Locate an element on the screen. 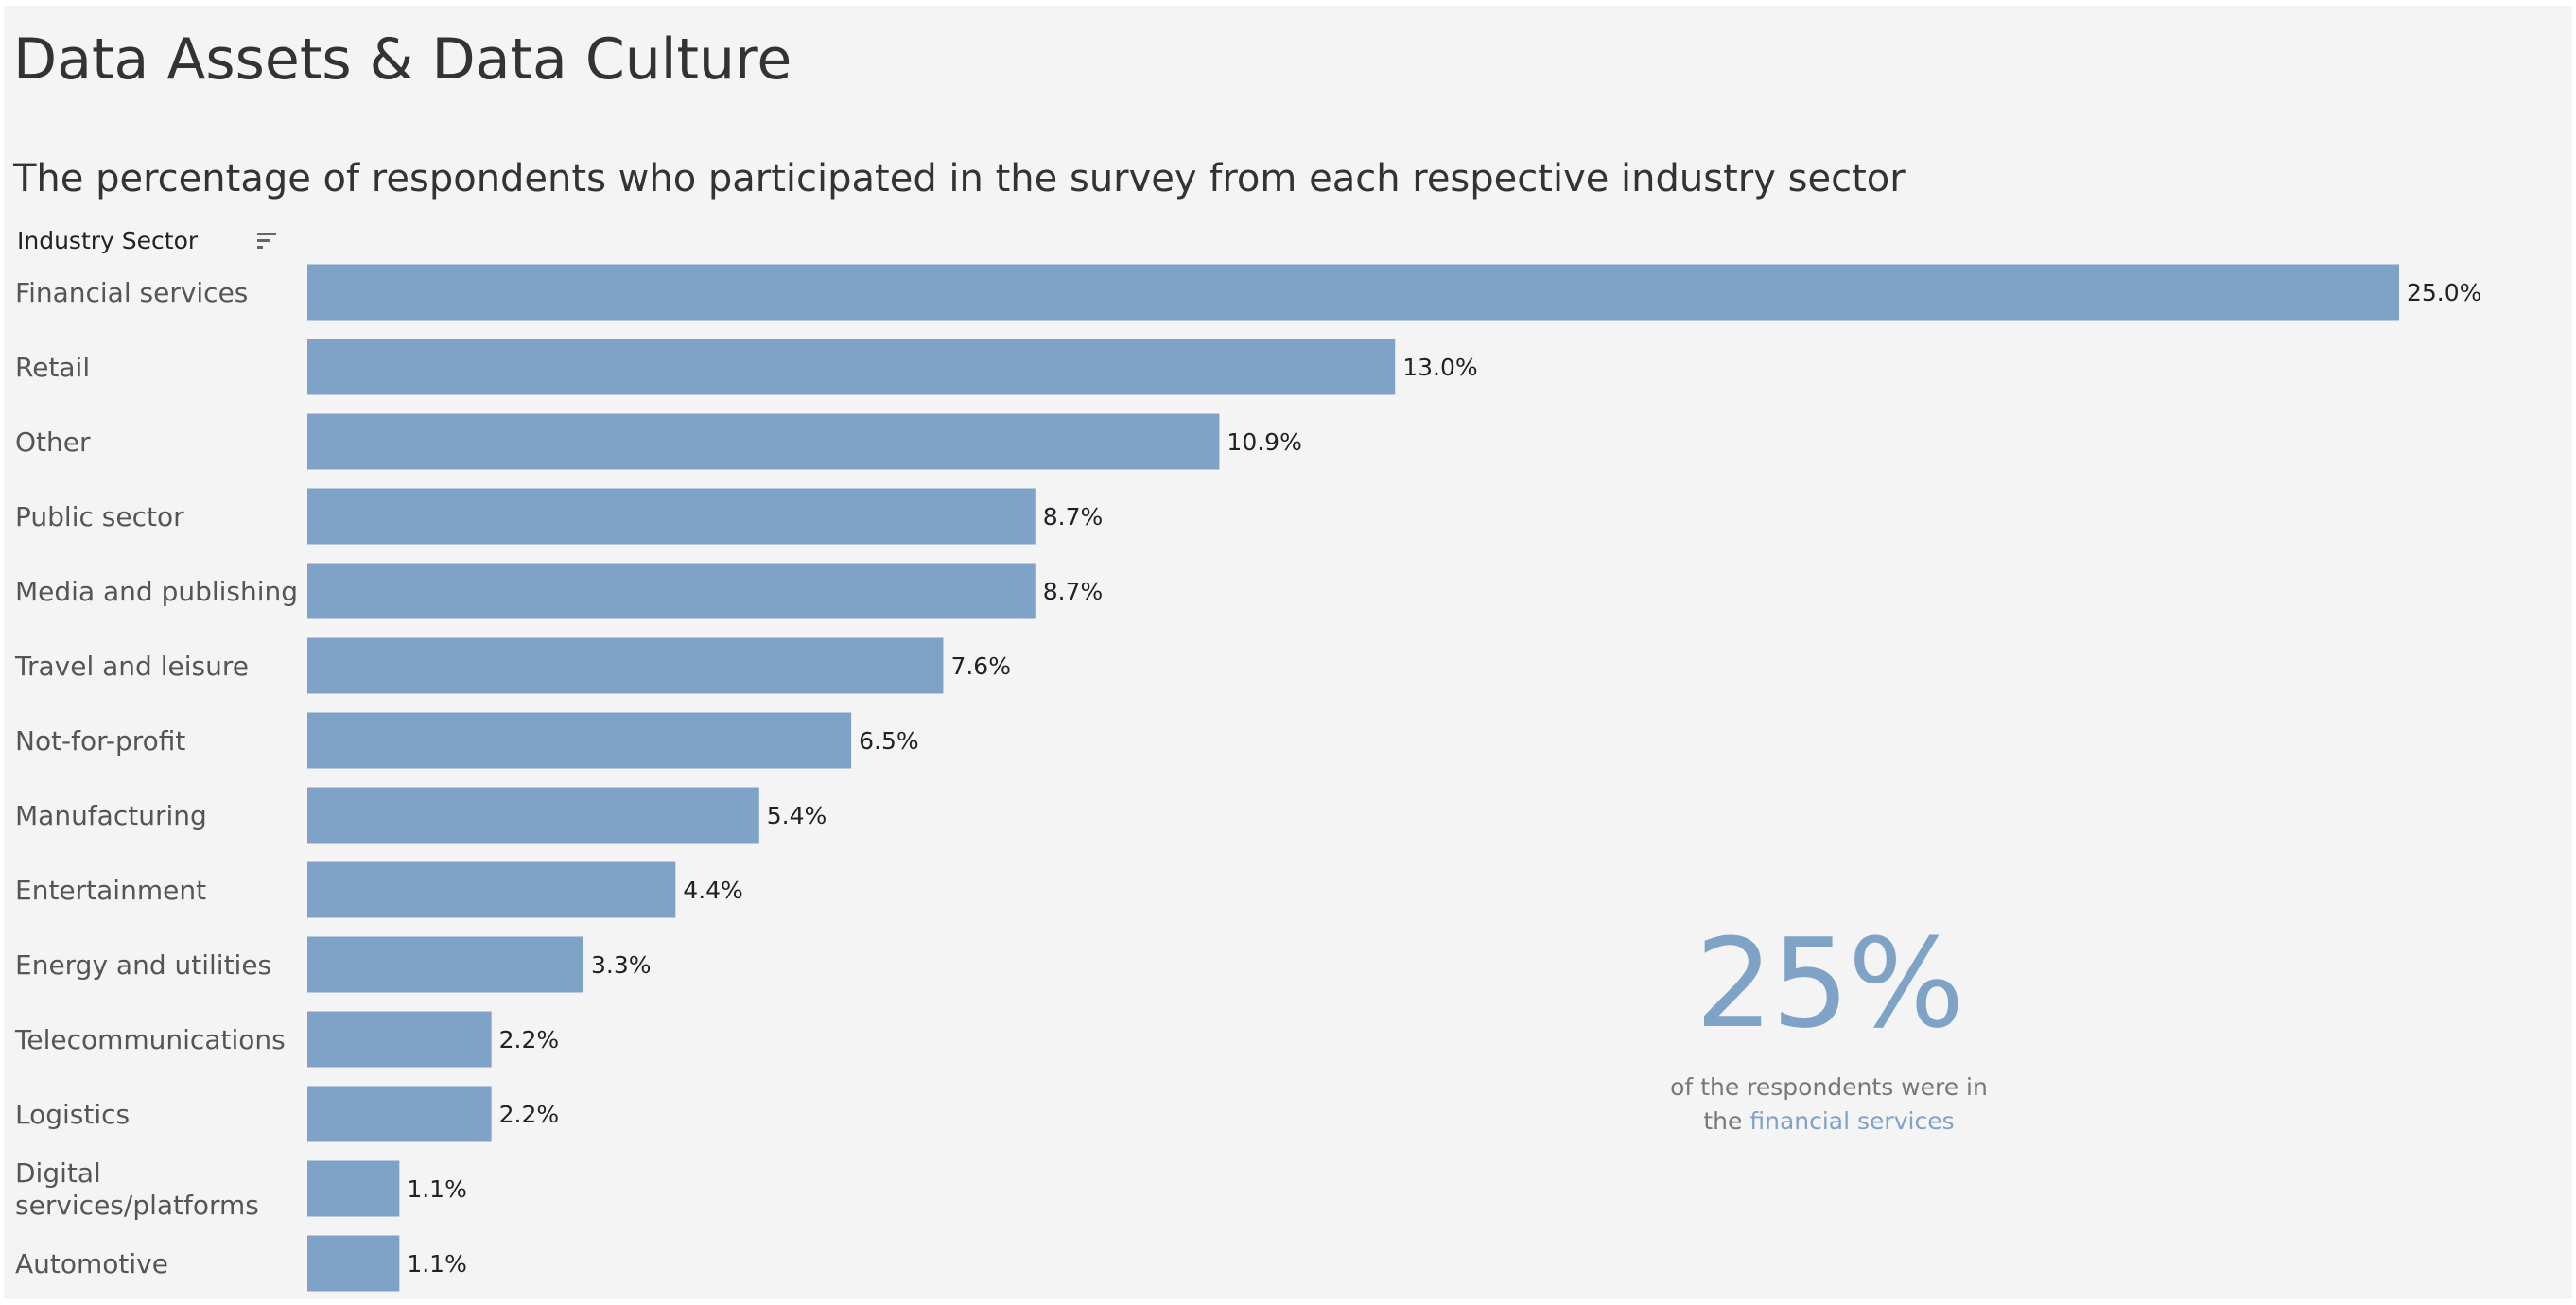  page-title: Data Assets & Data Culture is located at coordinates (402, 59).